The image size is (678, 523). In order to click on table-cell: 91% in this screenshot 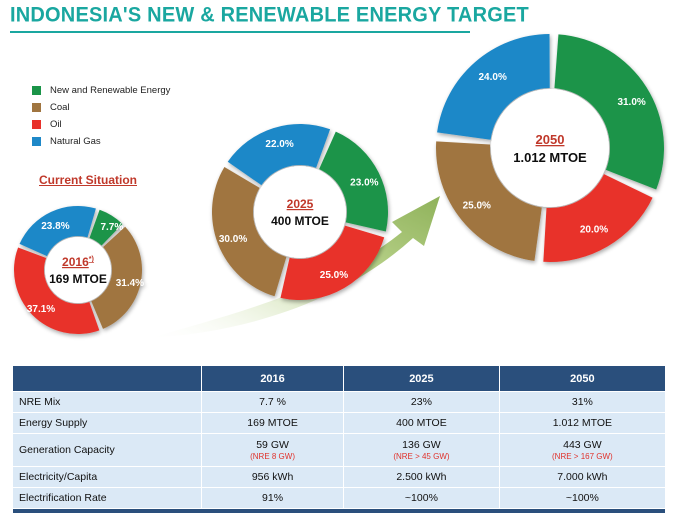, I will do `click(272, 498)`.